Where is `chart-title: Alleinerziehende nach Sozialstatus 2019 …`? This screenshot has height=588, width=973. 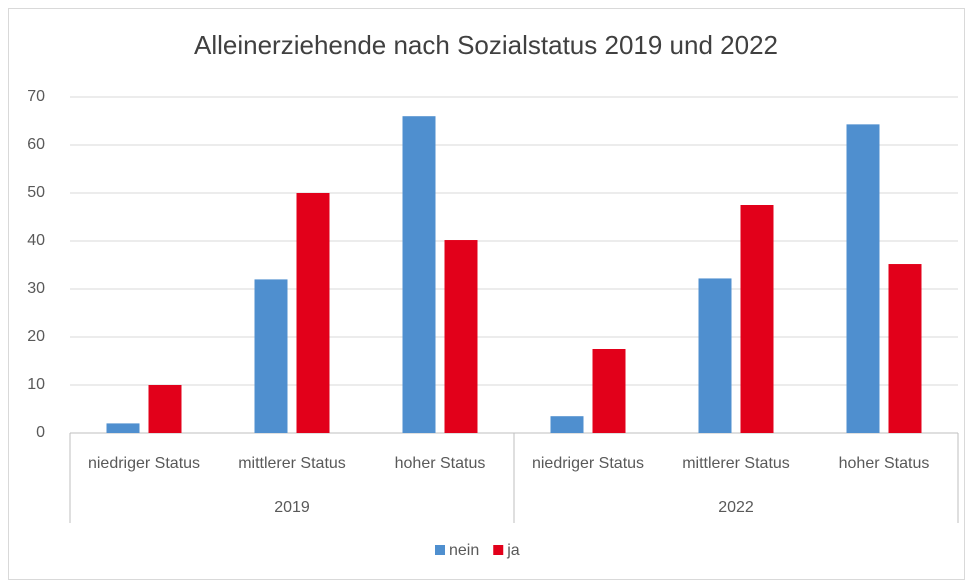
chart-title: Alleinerziehende nach Sozialstatus 2019 … is located at coordinates (486, 45).